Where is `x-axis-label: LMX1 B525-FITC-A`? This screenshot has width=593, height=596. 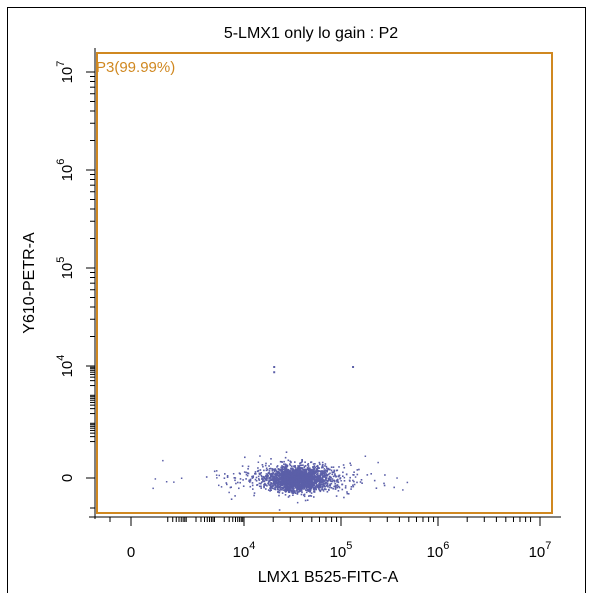
x-axis-label: LMX1 B525-FITC-A is located at coordinates (328, 577).